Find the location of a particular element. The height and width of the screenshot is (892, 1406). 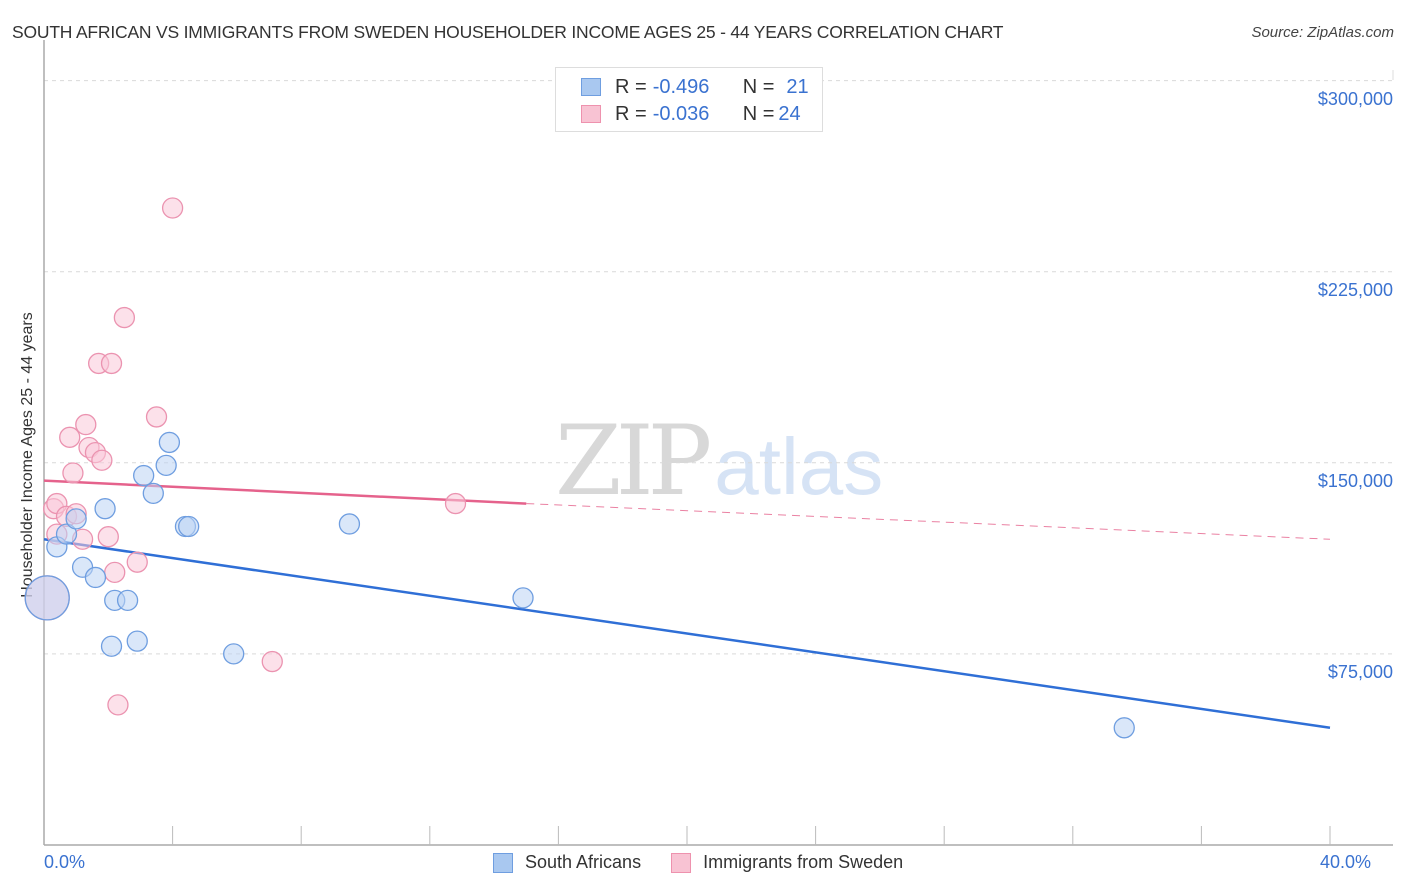

legend-row-south-africans: R = -0.496 N = 21 is located at coordinates (695, 87).